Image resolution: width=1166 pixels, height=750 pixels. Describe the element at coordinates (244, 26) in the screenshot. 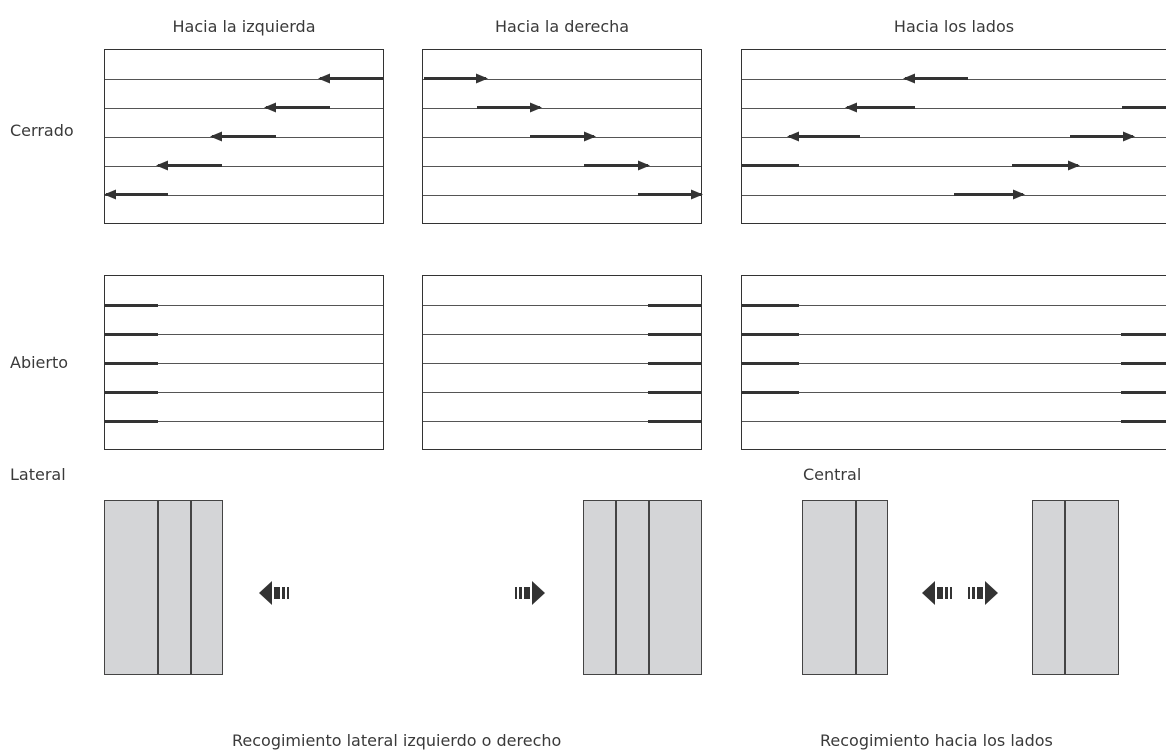

I see `column-title-left: Hacia la izquierda` at that location.